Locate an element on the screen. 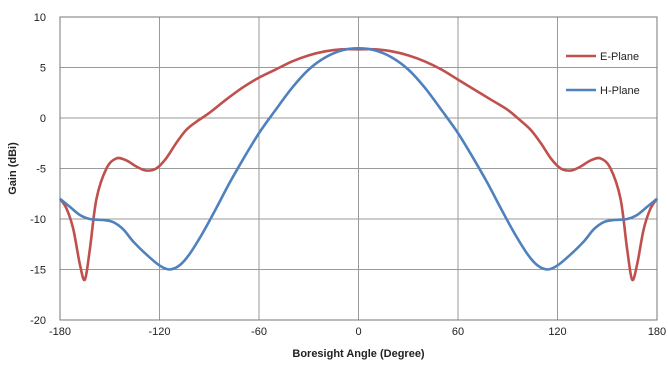  y-tick-label: 10 is located at coordinates (40, 18).